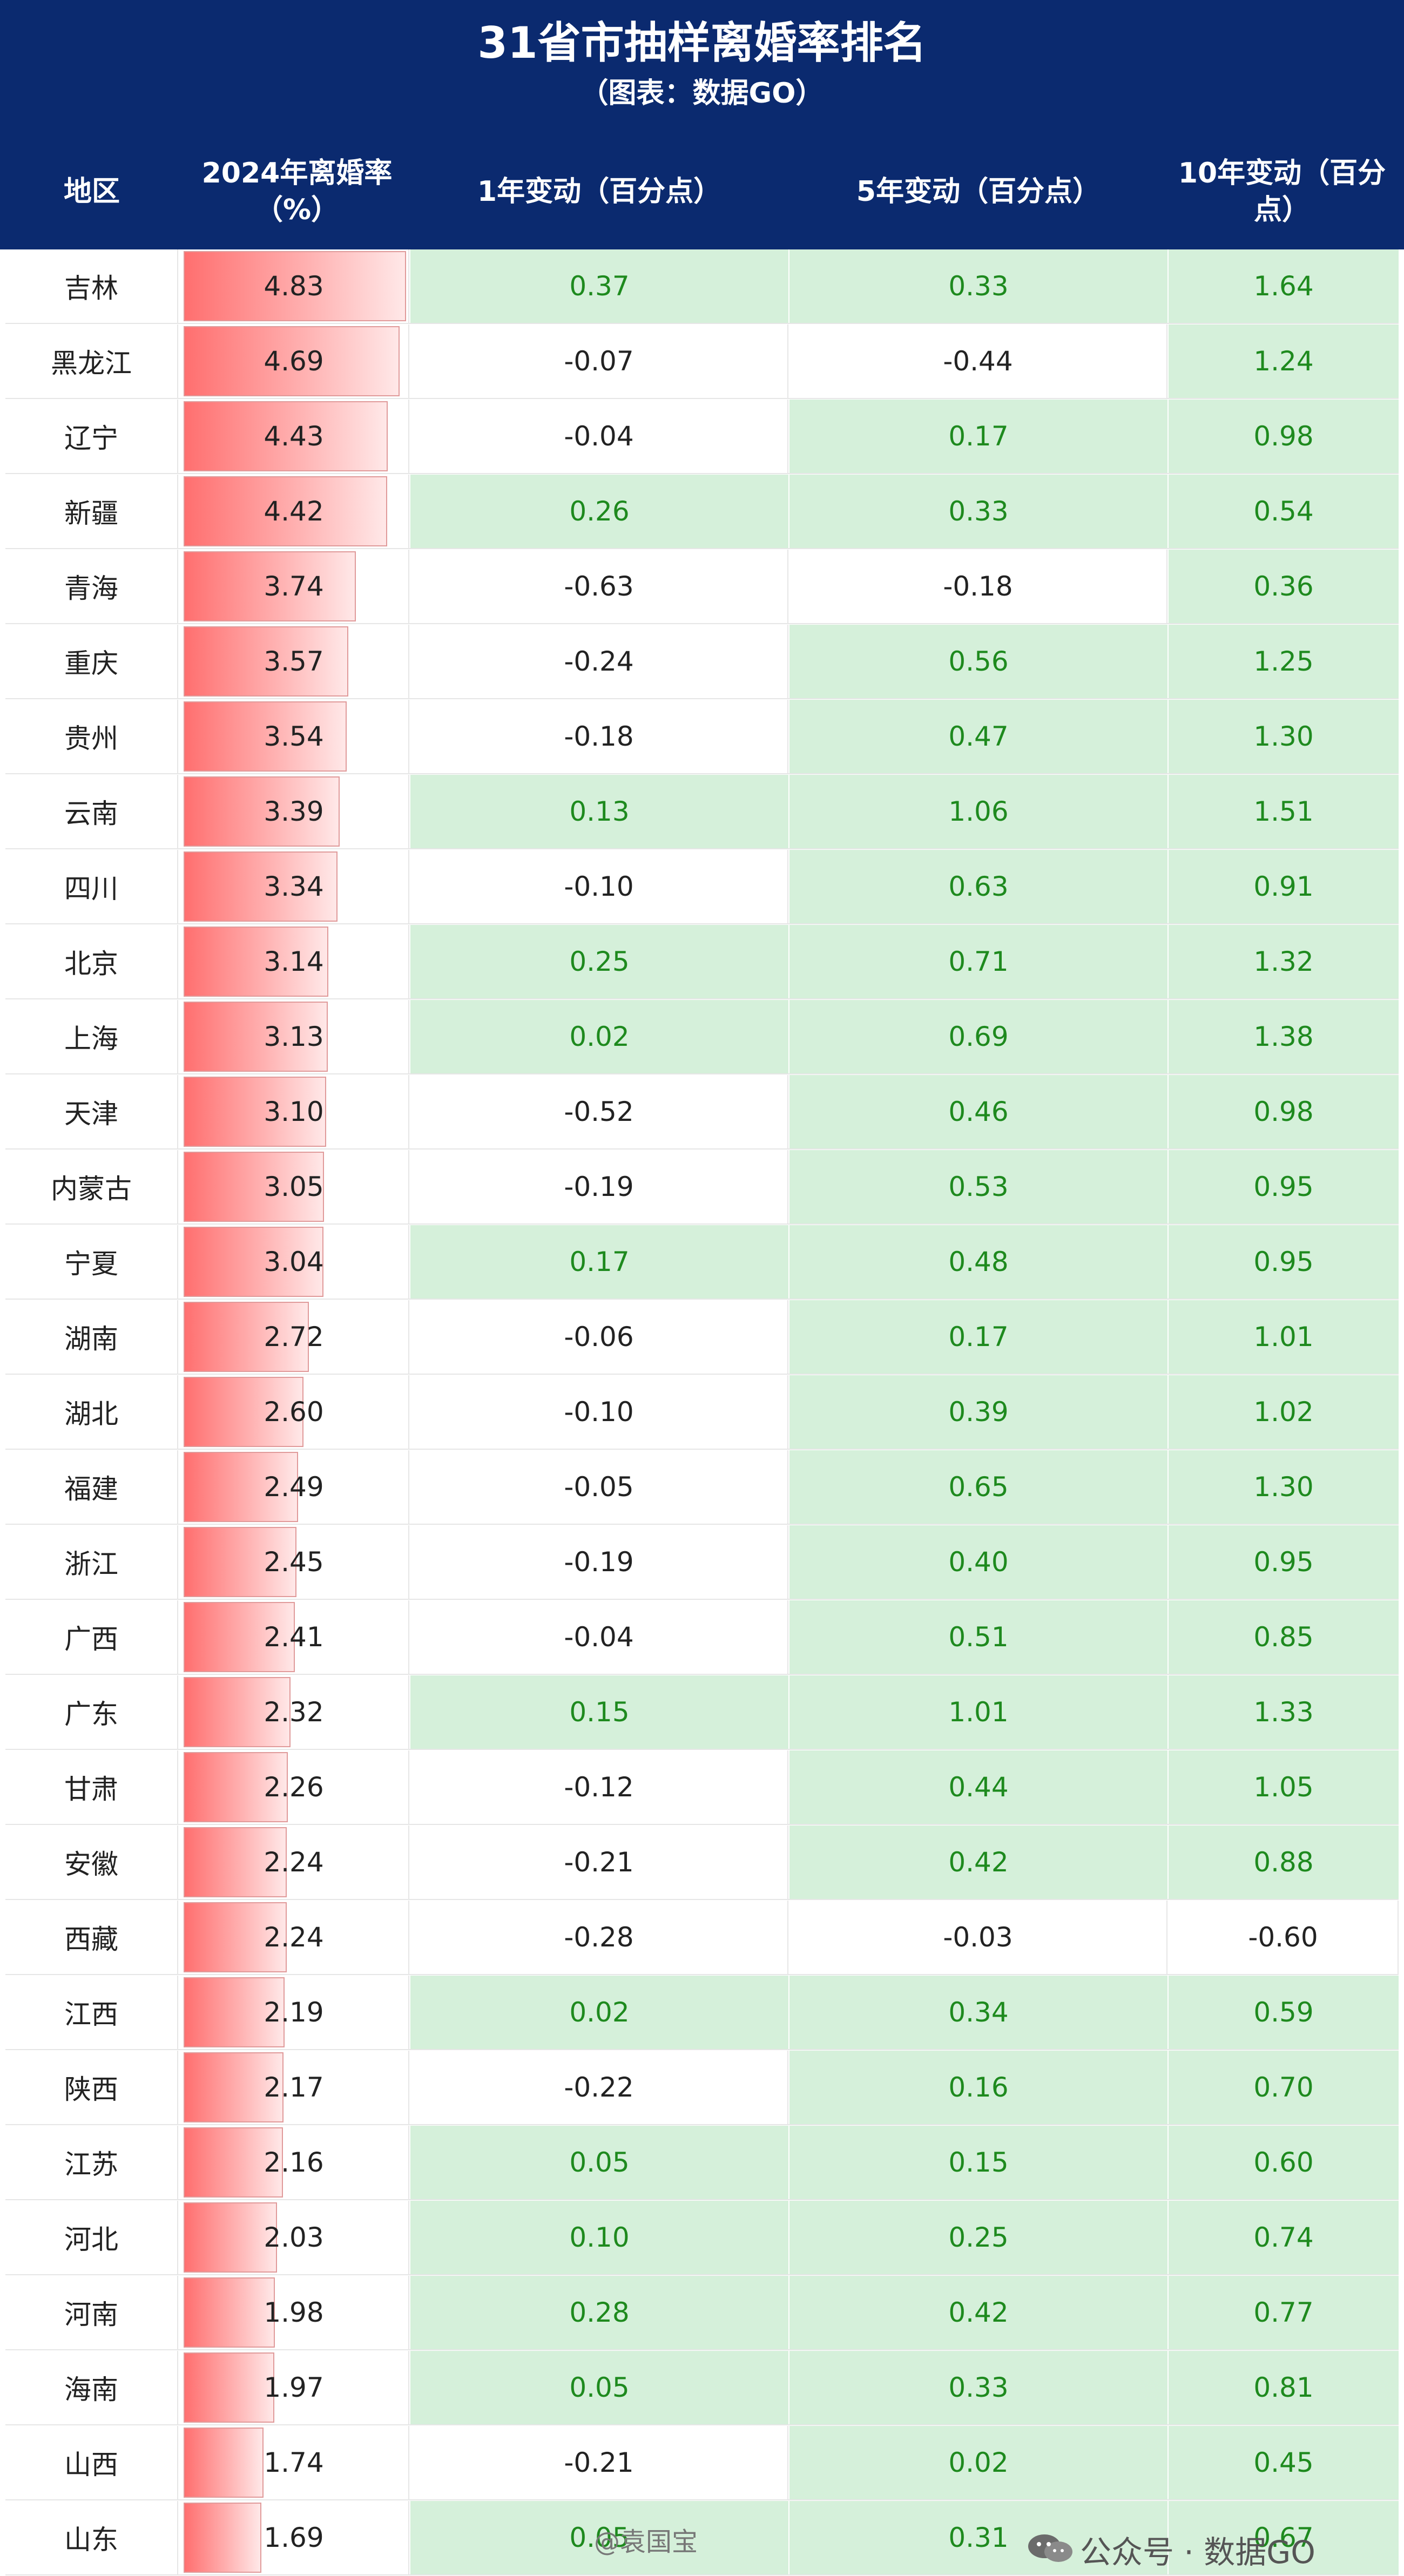 This screenshot has height=2576, width=1404. What do you see at coordinates (978, 437) in the screenshot?
I see `change-5y-cell: 0.17` at bounding box center [978, 437].